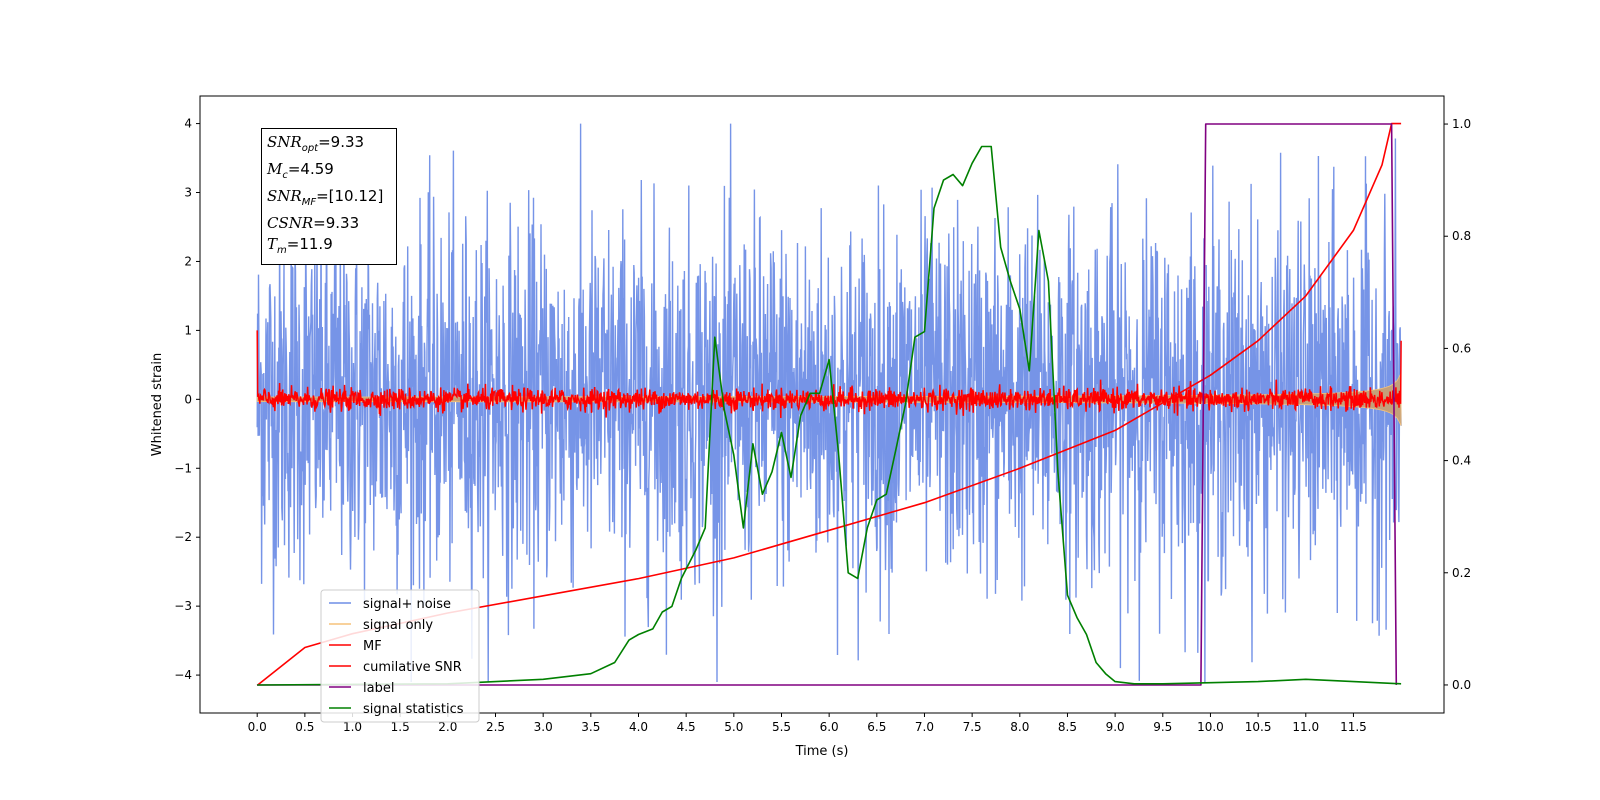 The height and width of the screenshot is (800, 1600). What do you see at coordinates (188, 261) in the screenshot?
I see `y-tick-label: 2` at bounding box center [188, 261].